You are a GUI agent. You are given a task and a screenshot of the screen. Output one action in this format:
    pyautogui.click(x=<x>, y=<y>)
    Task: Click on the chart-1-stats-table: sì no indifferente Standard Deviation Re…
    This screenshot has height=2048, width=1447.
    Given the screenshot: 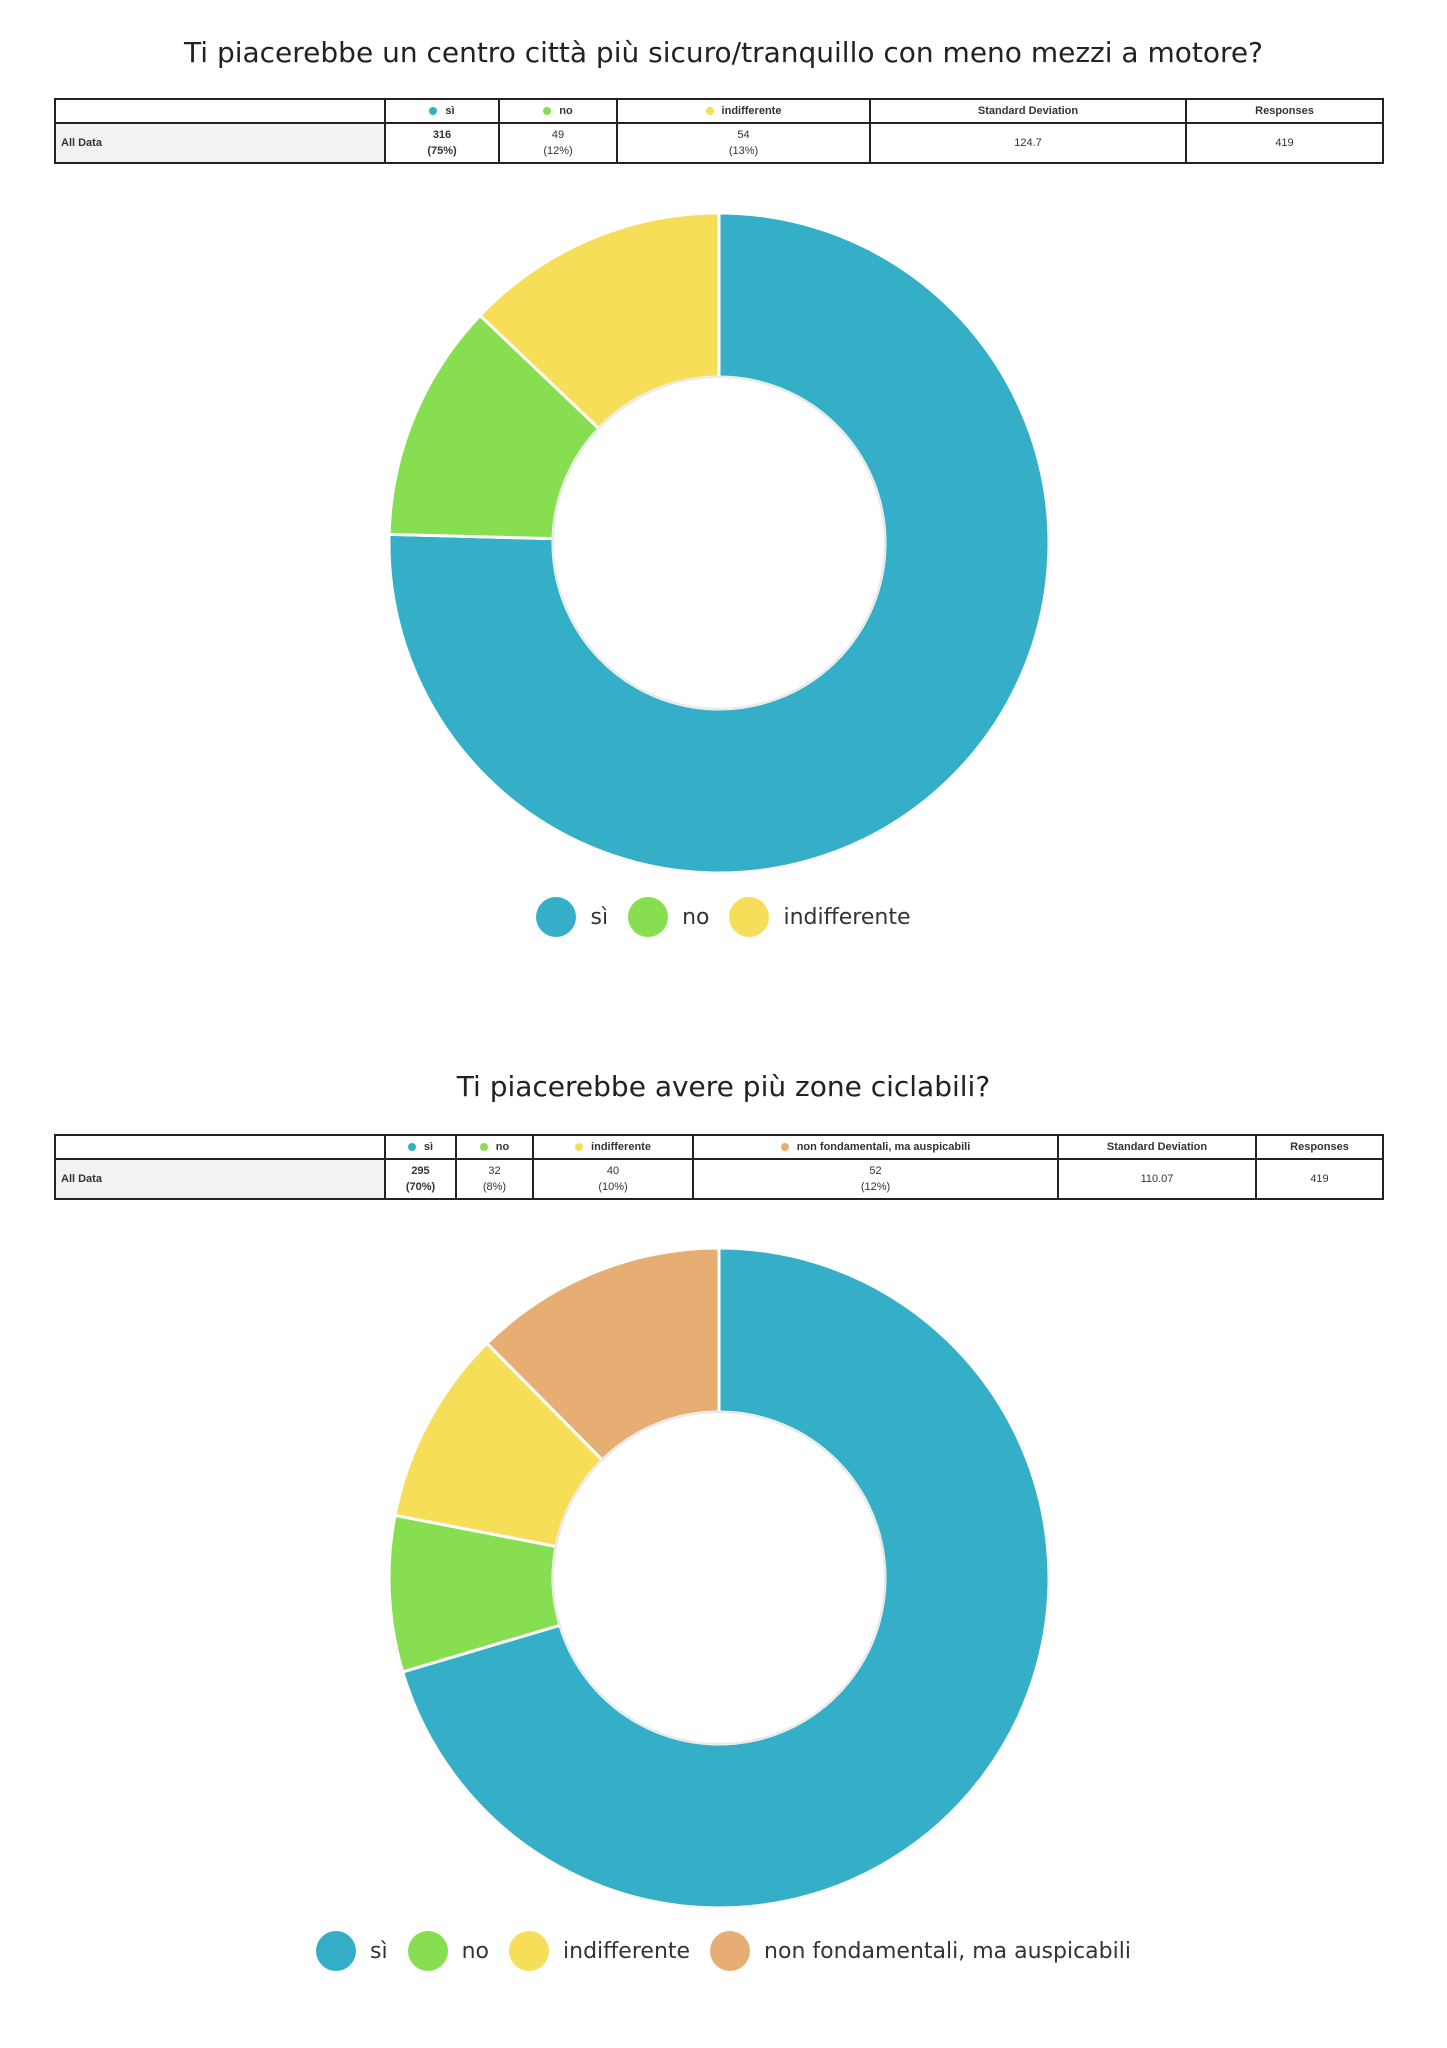 What is the action you would take?
    pyautogui.click(x=719, y=131)
    